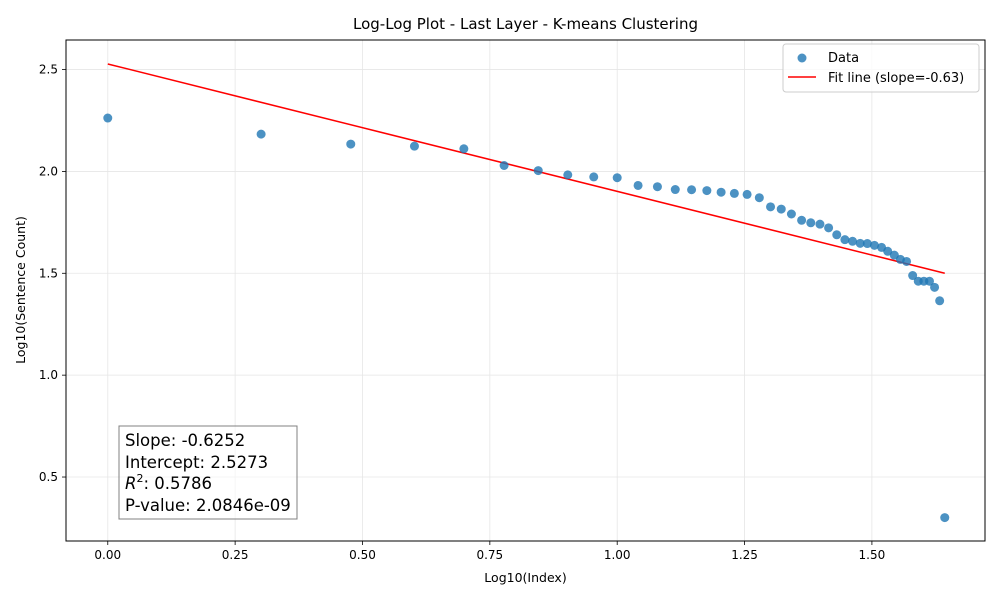  I want to click on x-axis-ticks: 0.00 0.25 0.50 0.75 1.00 1.25 1.50, so click(489, 551).